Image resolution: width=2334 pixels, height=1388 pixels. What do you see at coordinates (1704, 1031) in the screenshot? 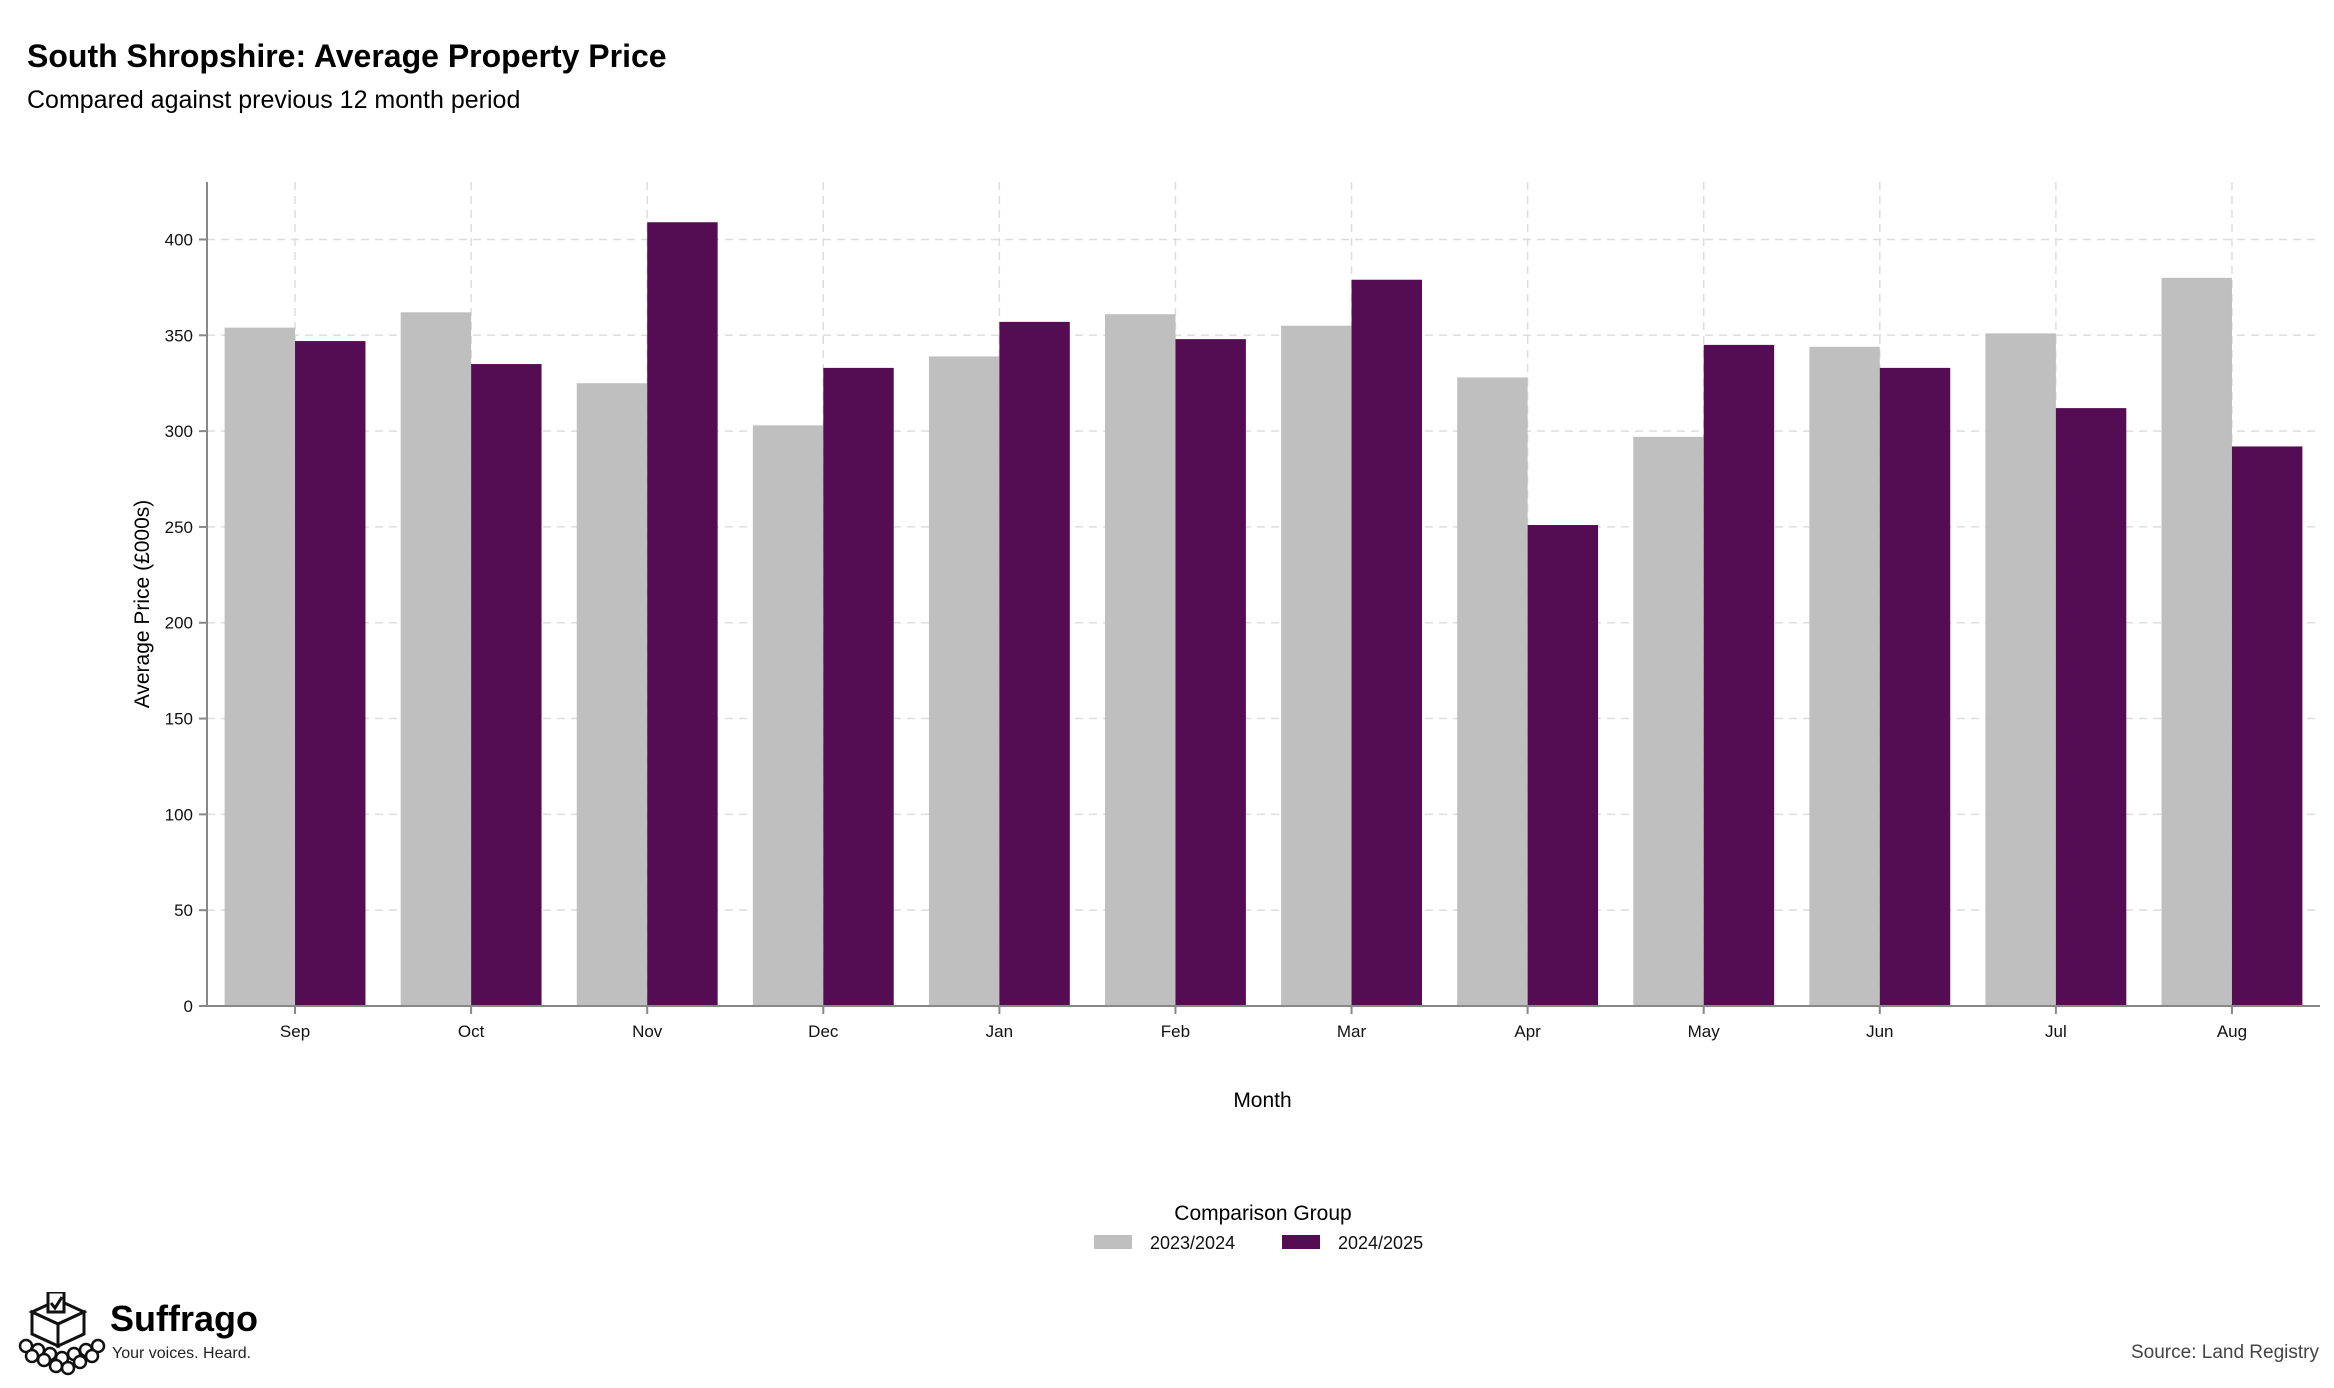
I see `x-tick-label: May` at bounding box center [1704, 1031].